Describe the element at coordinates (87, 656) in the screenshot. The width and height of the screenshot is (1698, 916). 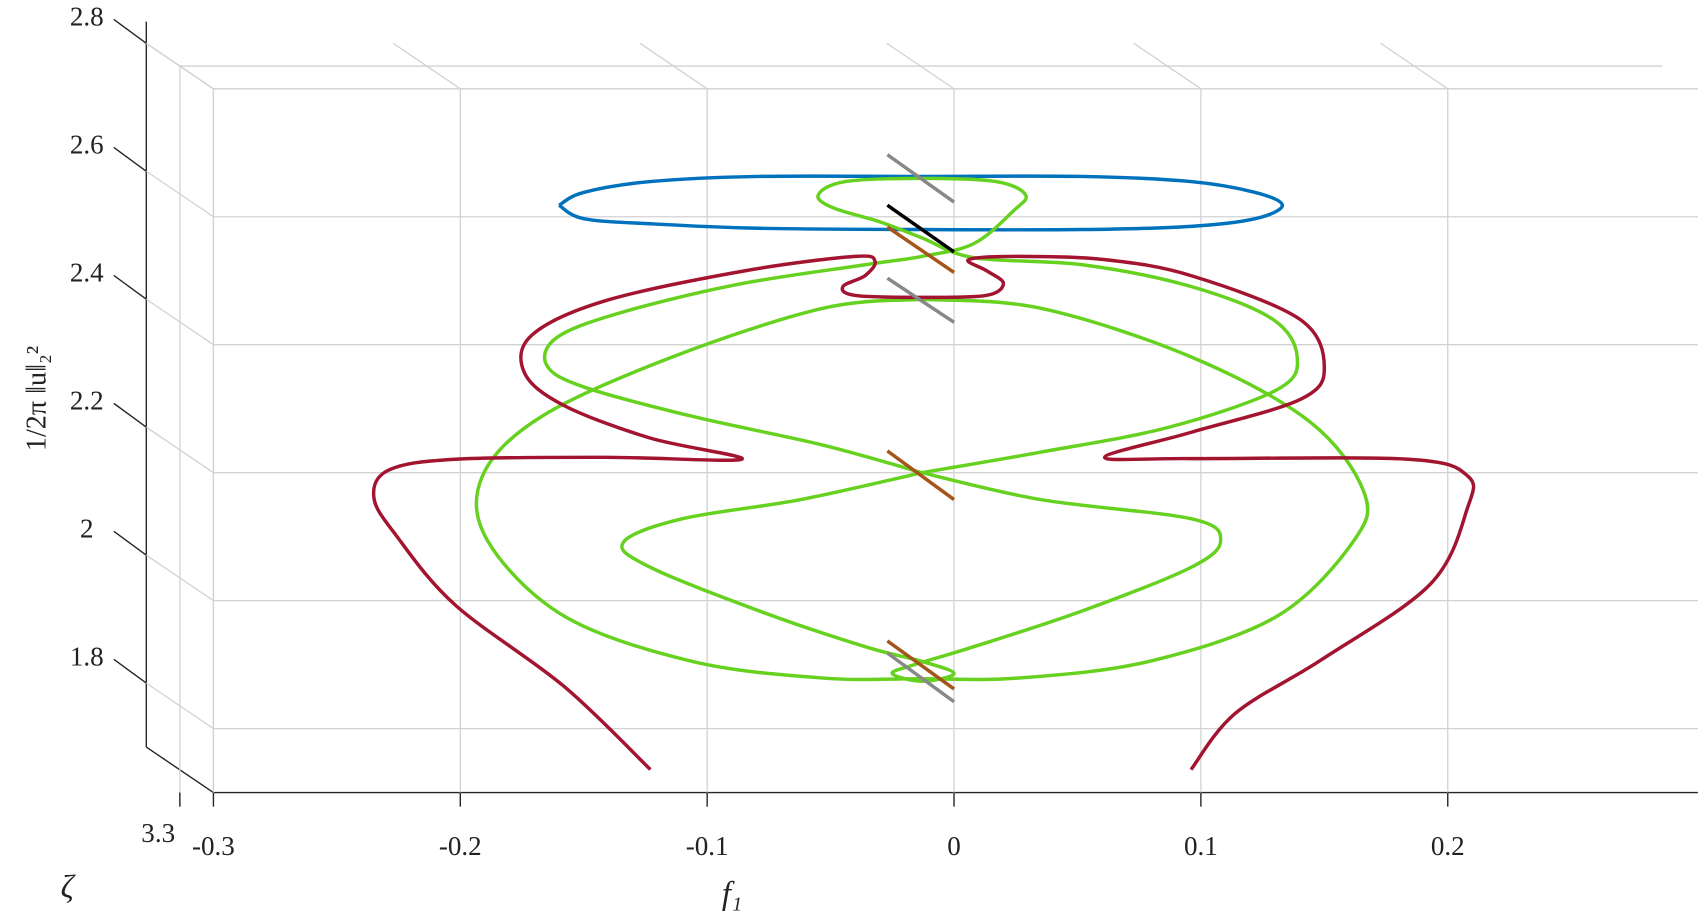
I see `y-tick-label: 1.8` at that location.